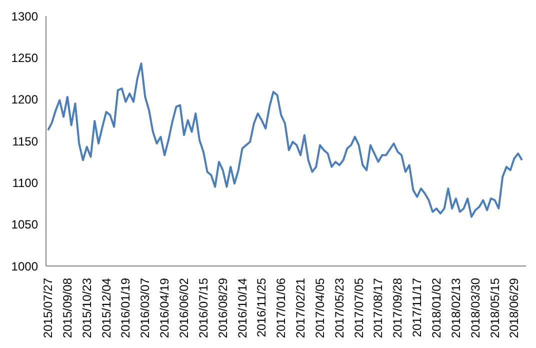 This screenshot has width=536, height=348. What do you see at coordinates (24, 99) in the screenshot?
I see `y-tick-label: 1200` at bounding box center [24, 99].